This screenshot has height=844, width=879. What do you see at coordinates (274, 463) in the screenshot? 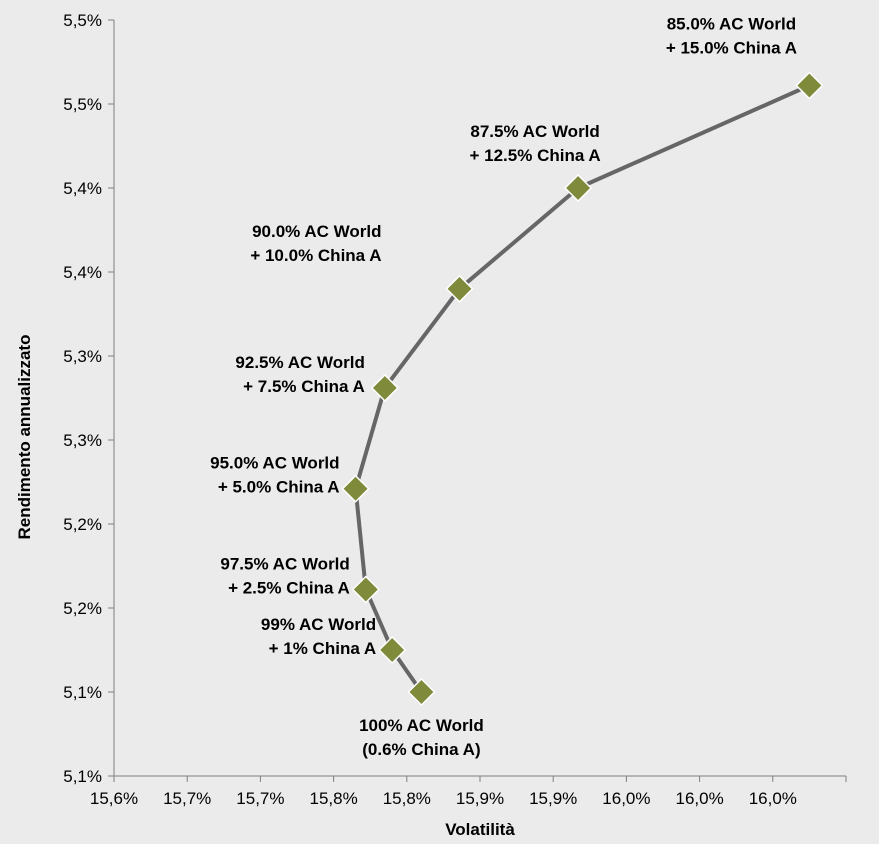
I see `data-label: 95.0% AC World` at bounding box center [274, 463].